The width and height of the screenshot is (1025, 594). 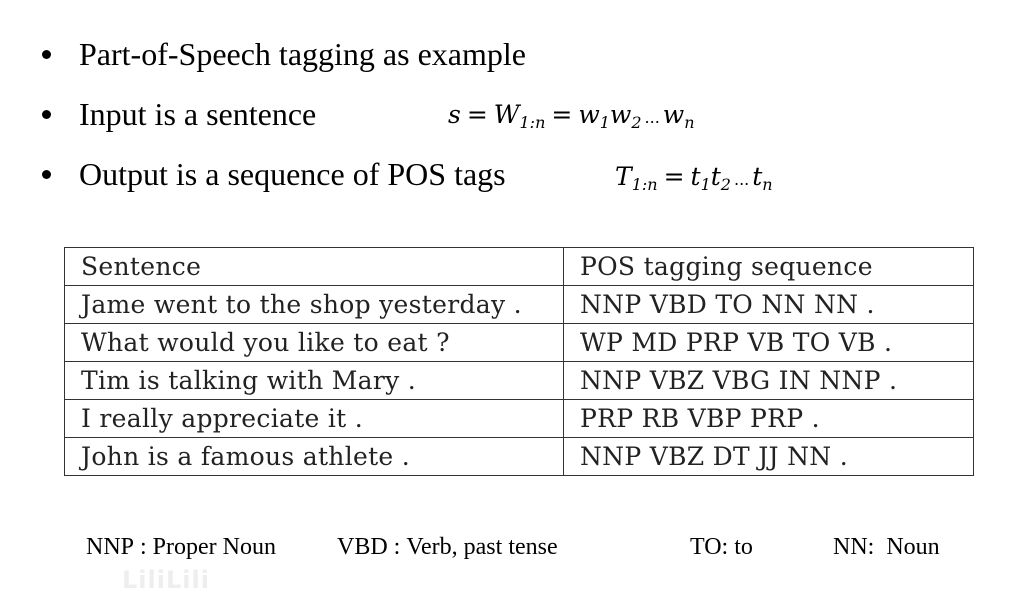 What do you see at coordinates (314, 266) in the screenshot?
I see `header-sentence: Sentence` at bounding box center [314, 266].